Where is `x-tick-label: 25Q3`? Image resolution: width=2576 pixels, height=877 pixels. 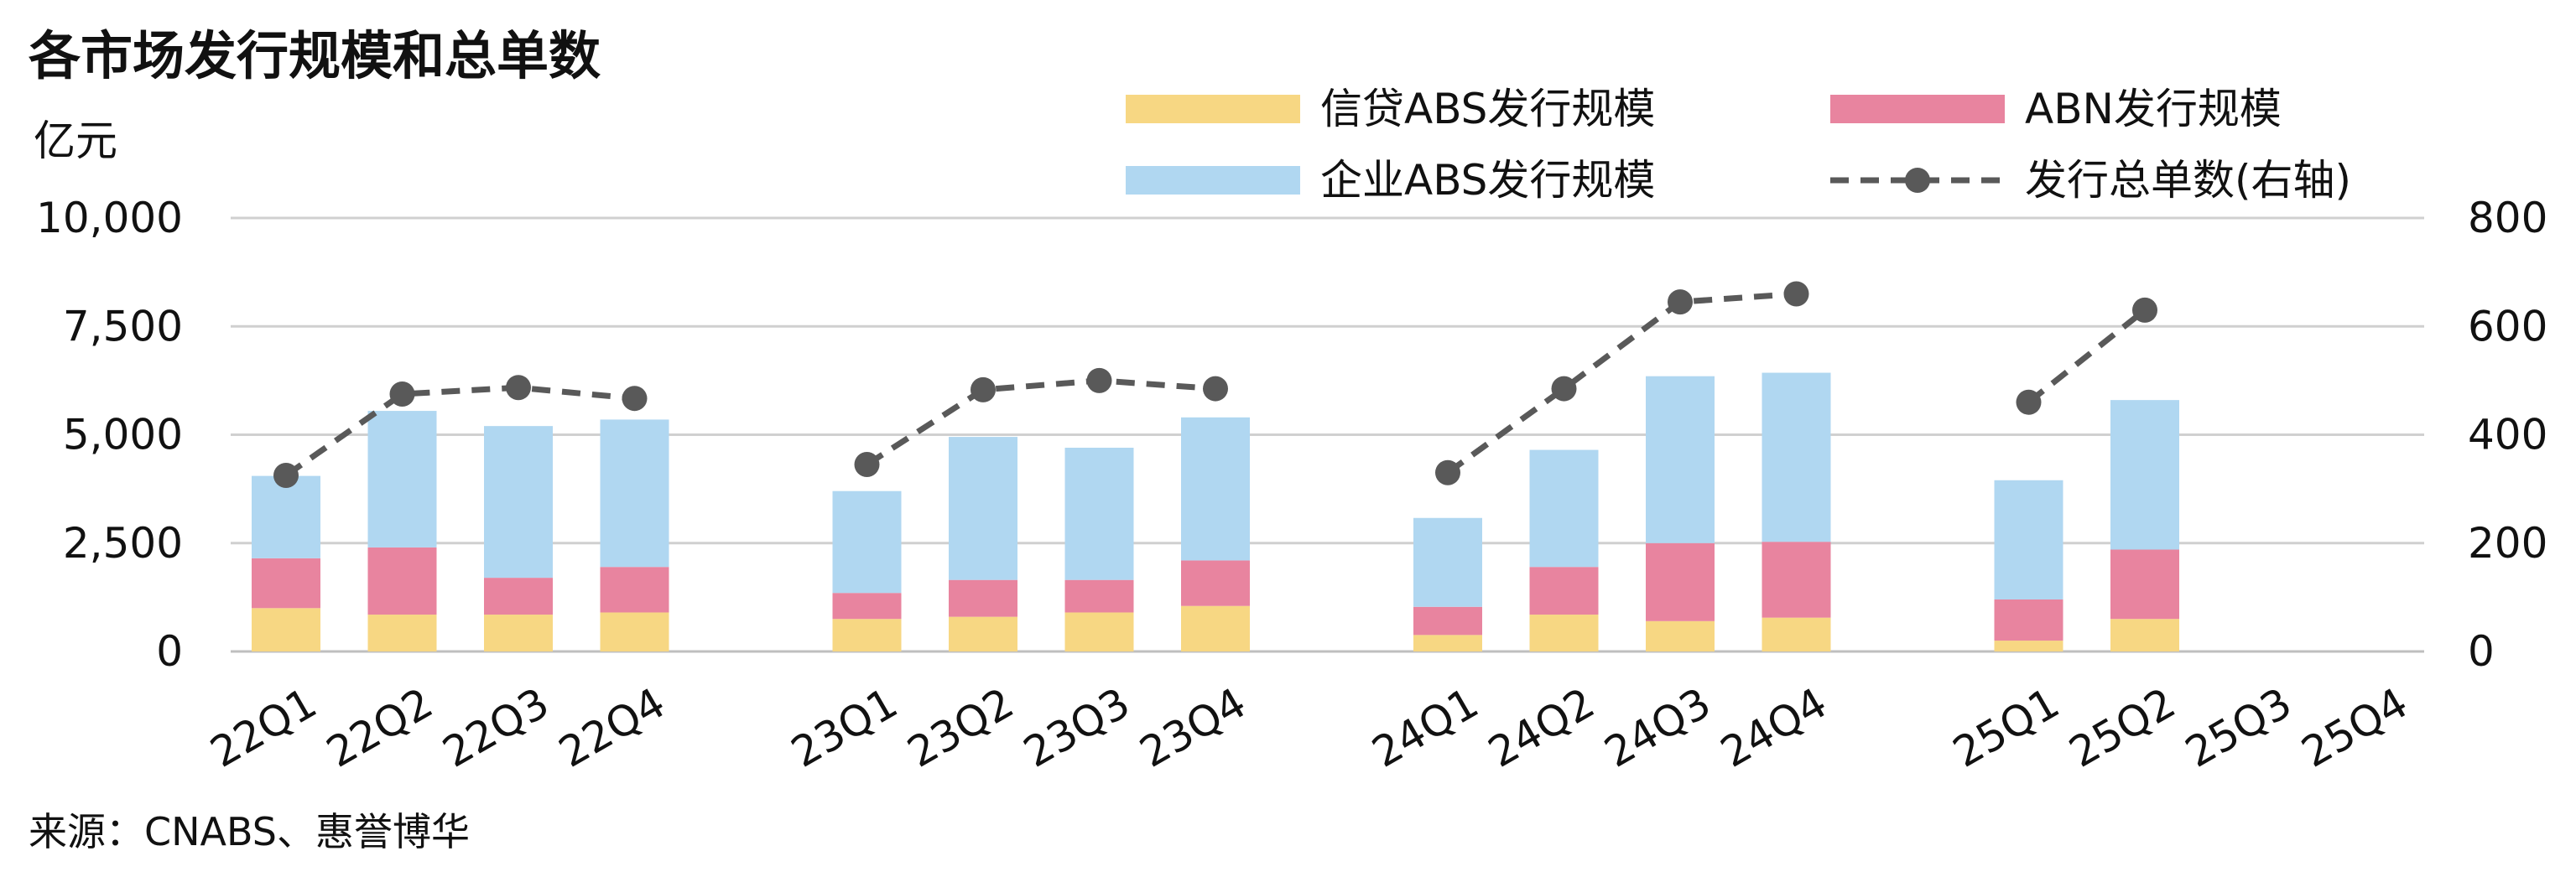 x-tick-label: 25Q3 is located at coordinates (2239, 727).